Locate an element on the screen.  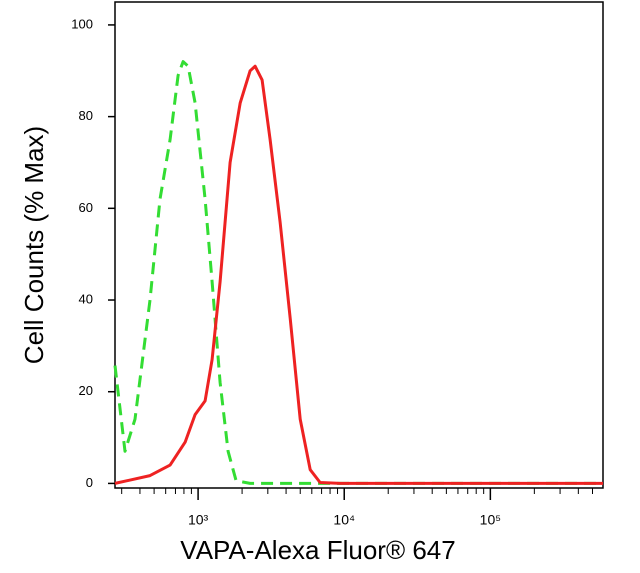
y-axis-title: Cell Counts (% Max) is located at coordinates (34, 245).